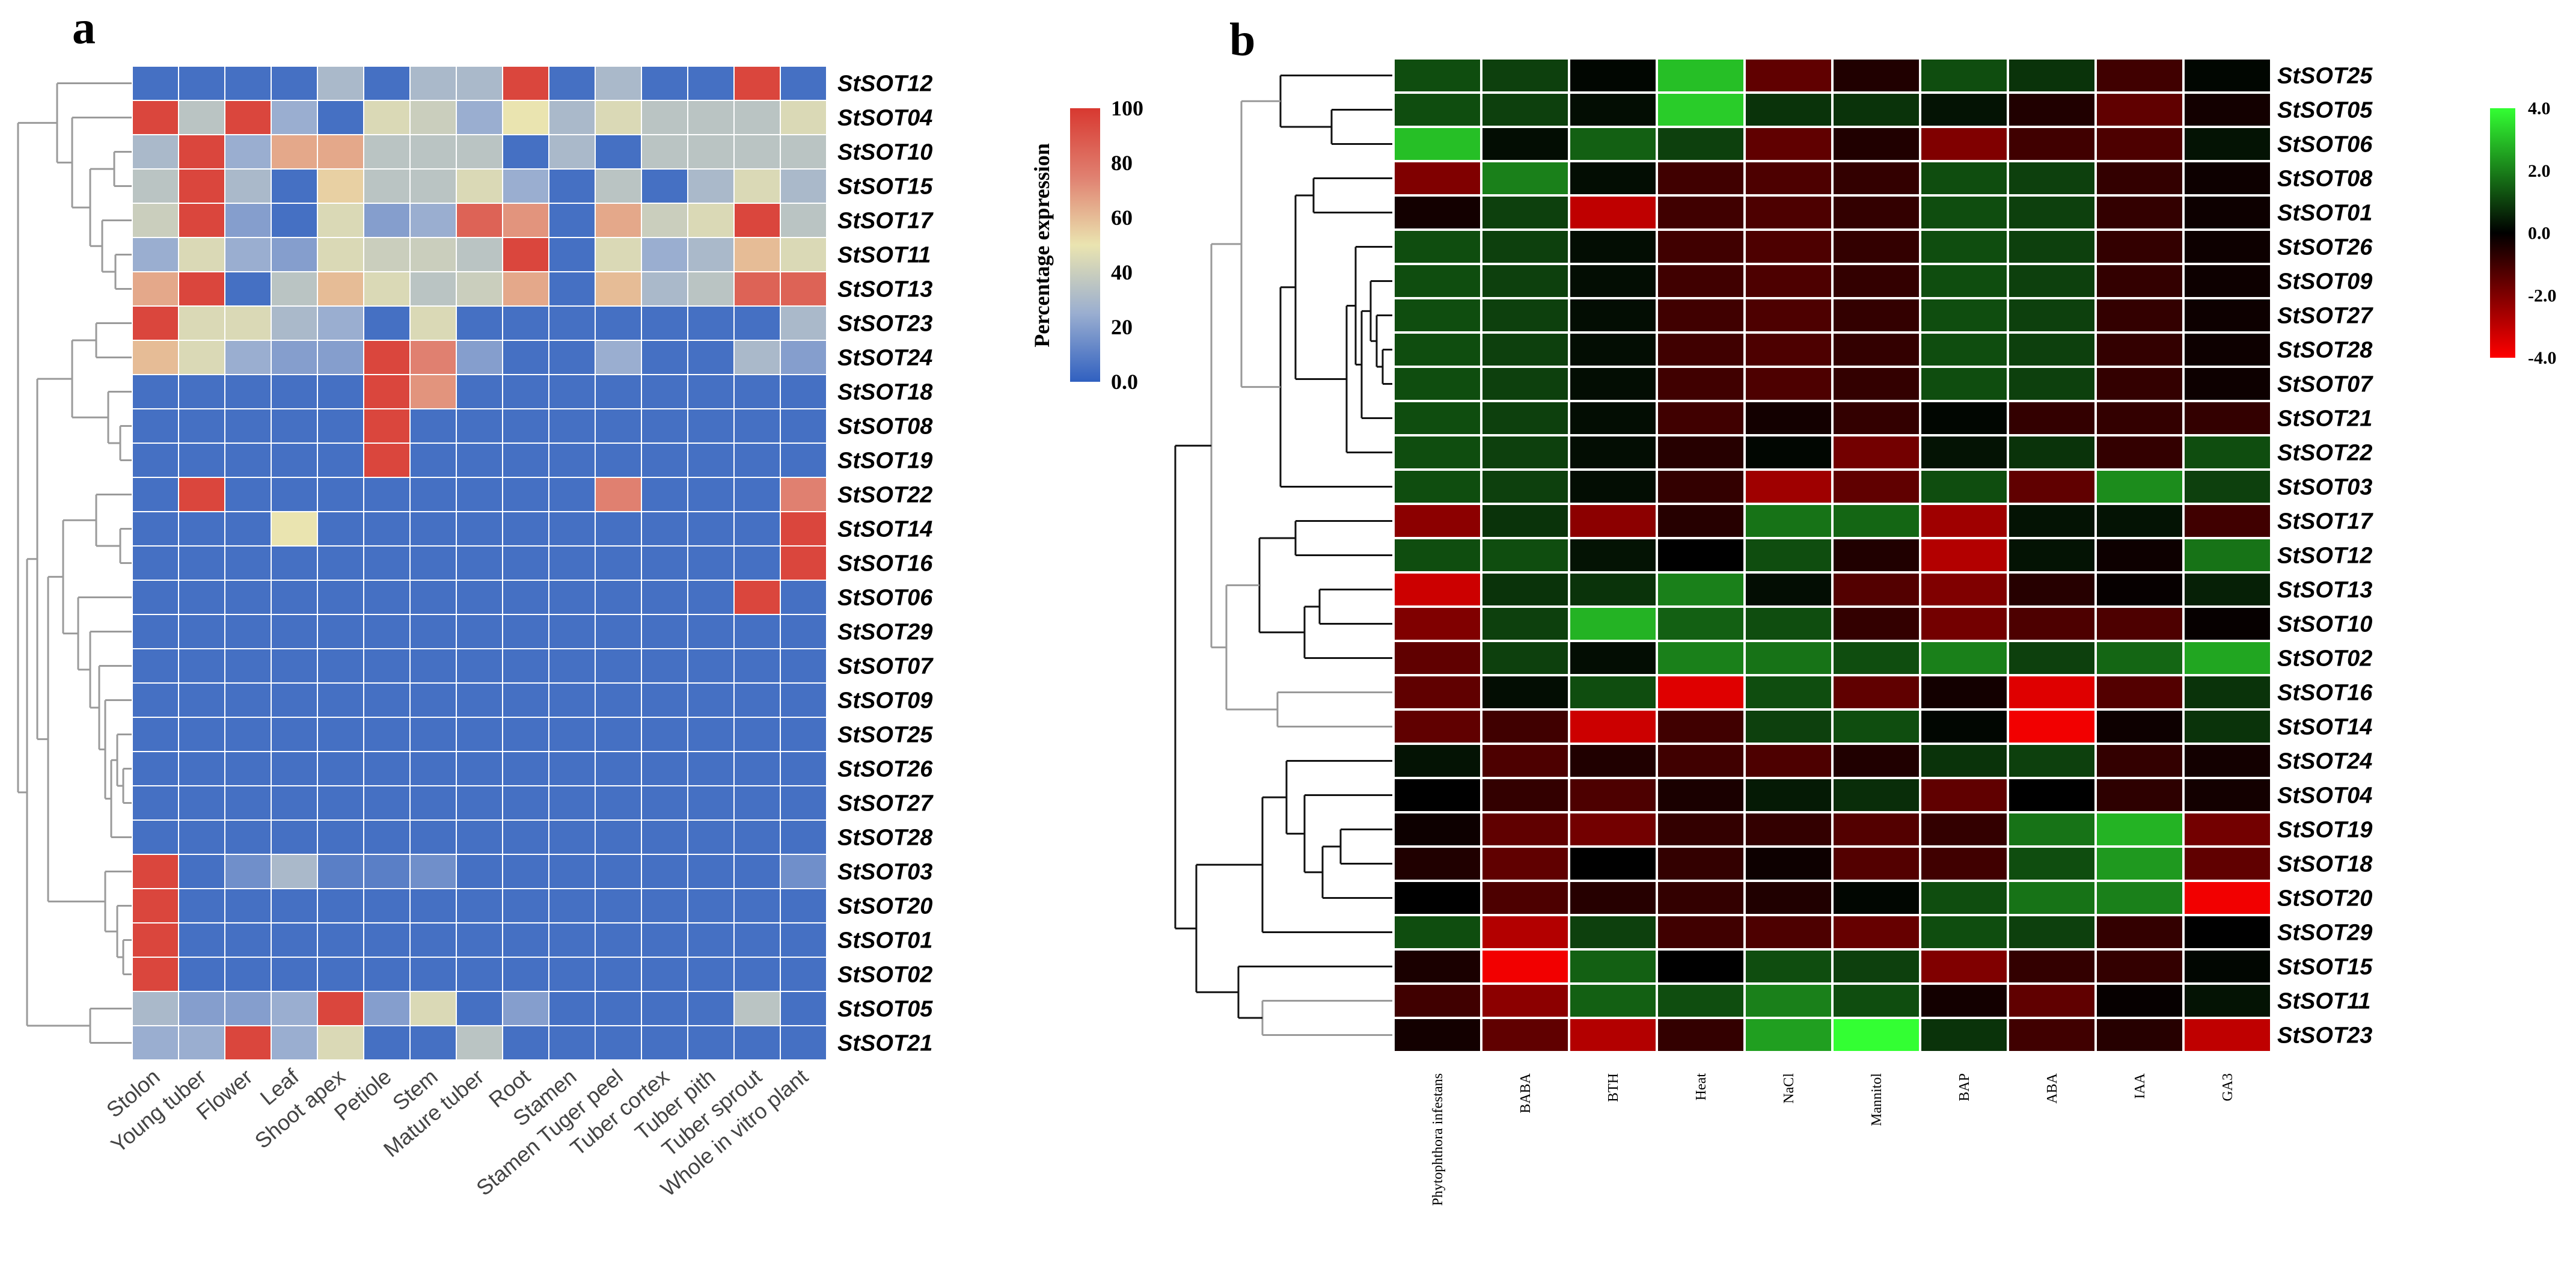  I want to click on panel-b-colorbar-tick: 0.0, so click(2539, 234).